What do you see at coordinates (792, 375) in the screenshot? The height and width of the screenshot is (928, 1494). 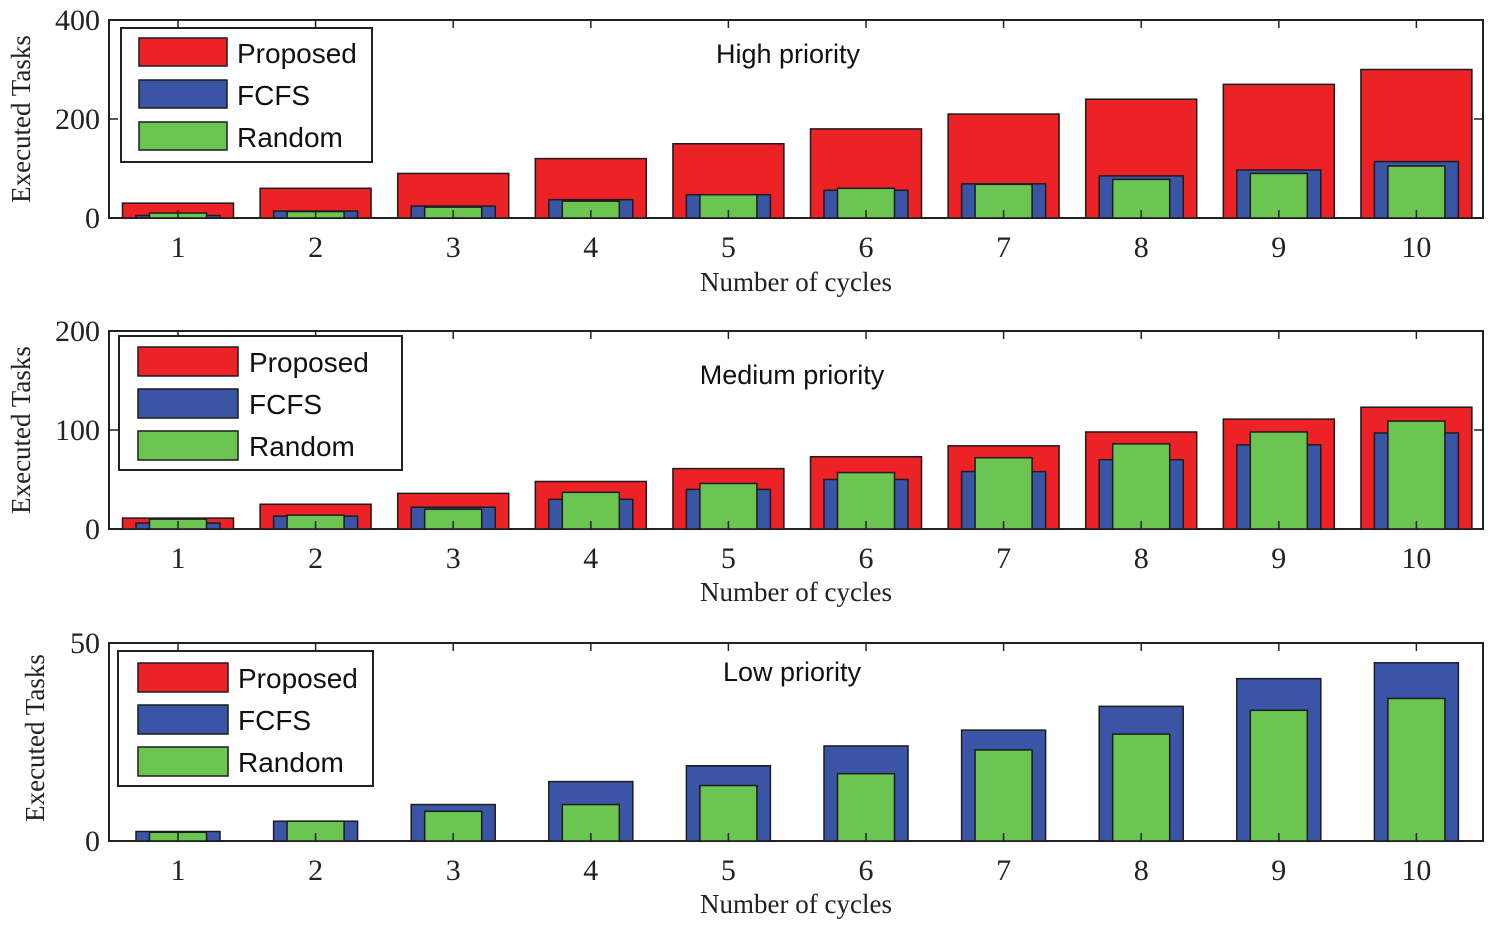 I see `chart-title: Medium priority` at bounding box center [792, 375].